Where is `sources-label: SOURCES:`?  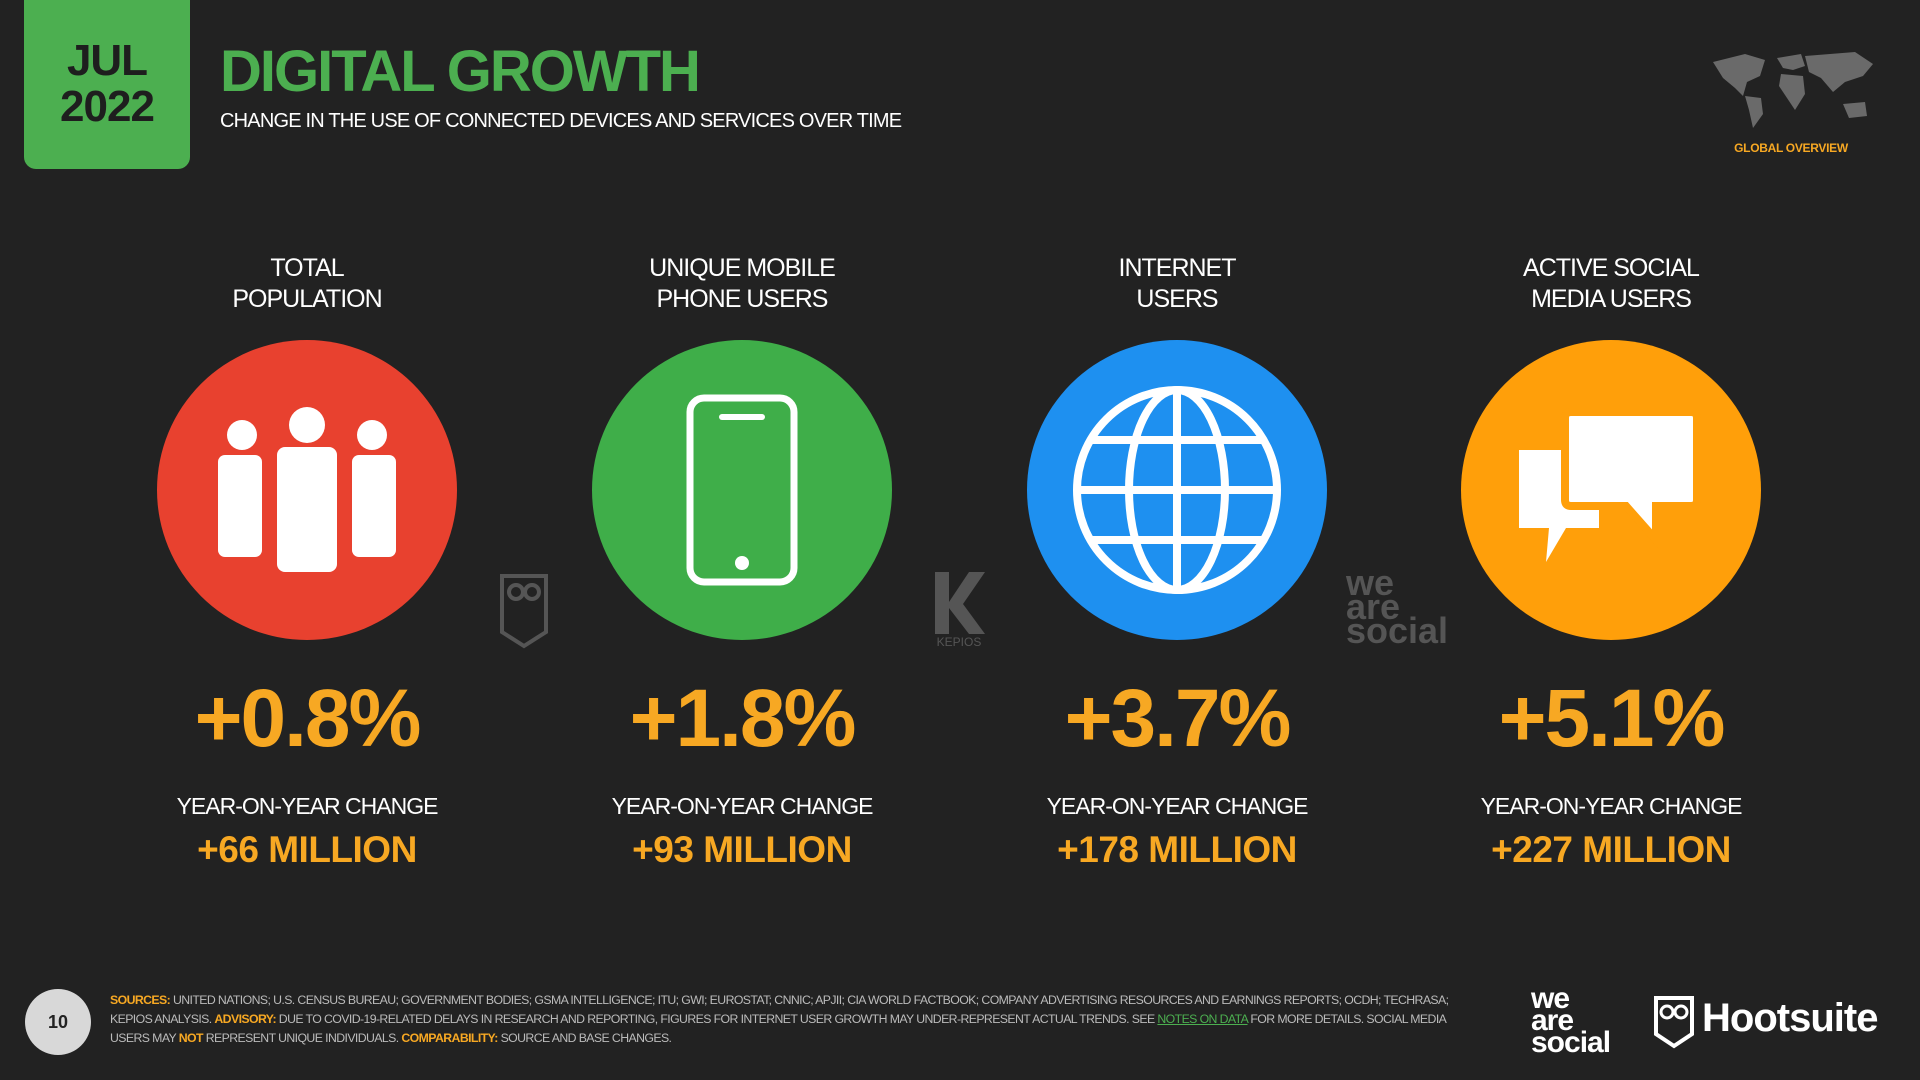 sources-label: SOURCES: is located at coordinates (140, 1000).